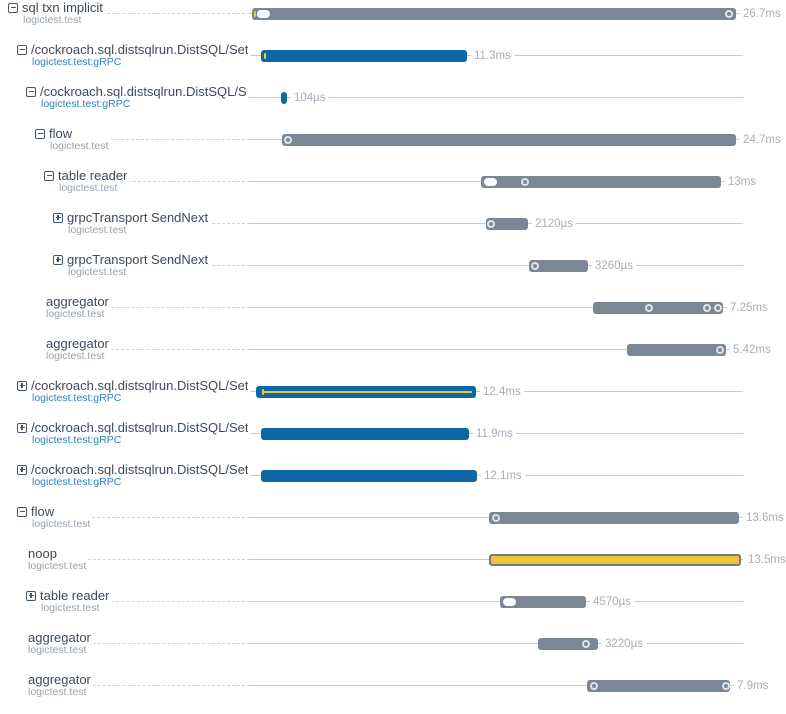 The width and height of the screenshot is (786, 714). What do you see at coordinates (138, 217) in the screenshot?
I see `span-title: grpcTransport SendNext` at bounding box center [138, 217].